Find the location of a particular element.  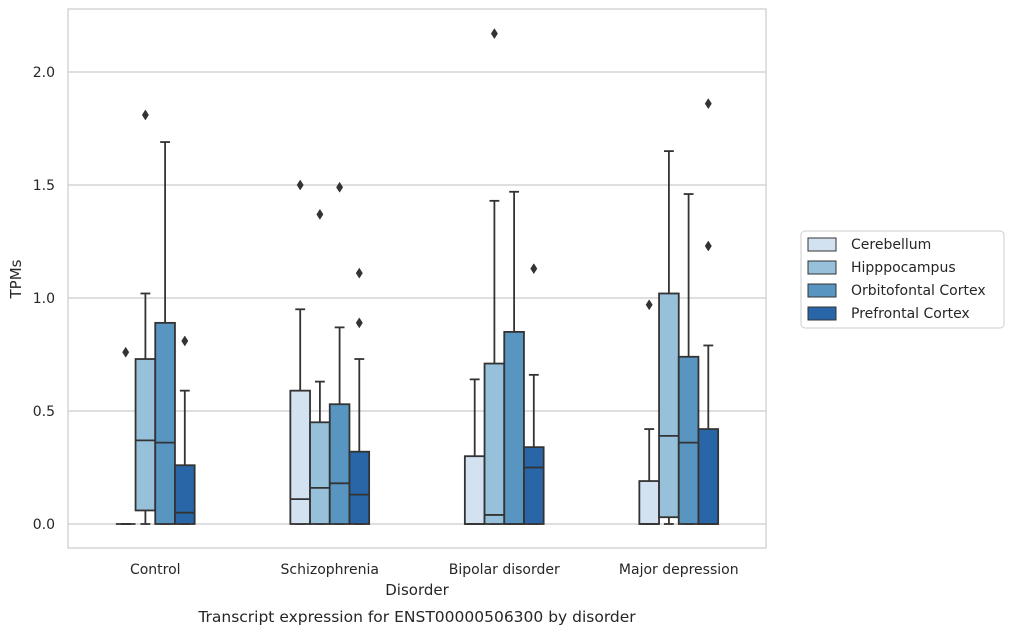

y-tick-label: 0.0 is located at coordinates (44, 525).